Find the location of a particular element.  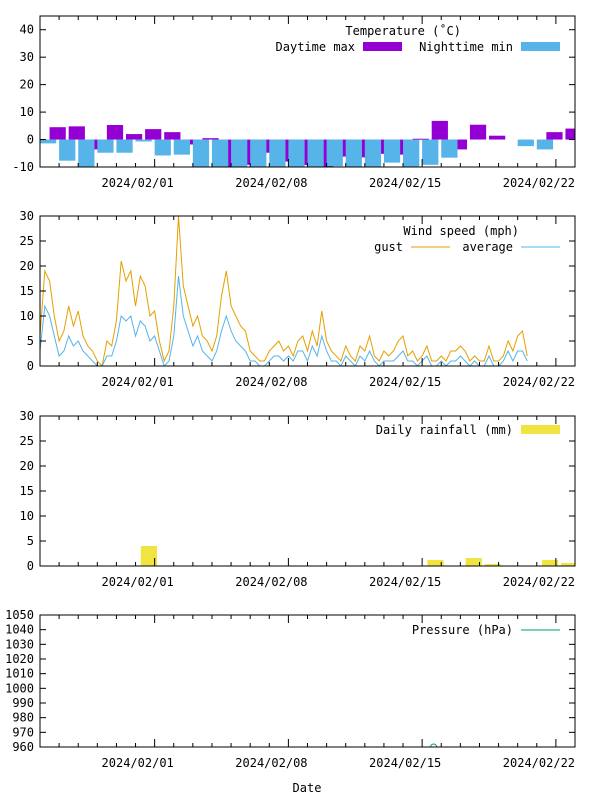

y-tick-label: 970 is located at coordinates (23, 732).